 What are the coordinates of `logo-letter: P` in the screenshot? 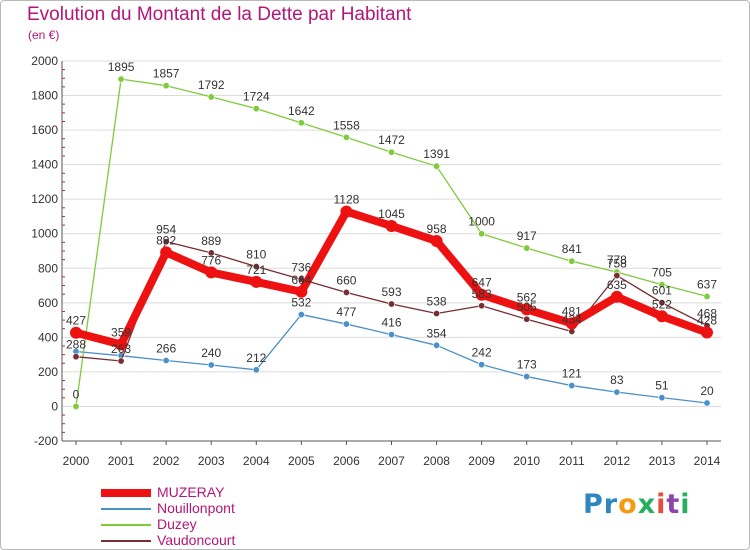 It's located at (593, 504).